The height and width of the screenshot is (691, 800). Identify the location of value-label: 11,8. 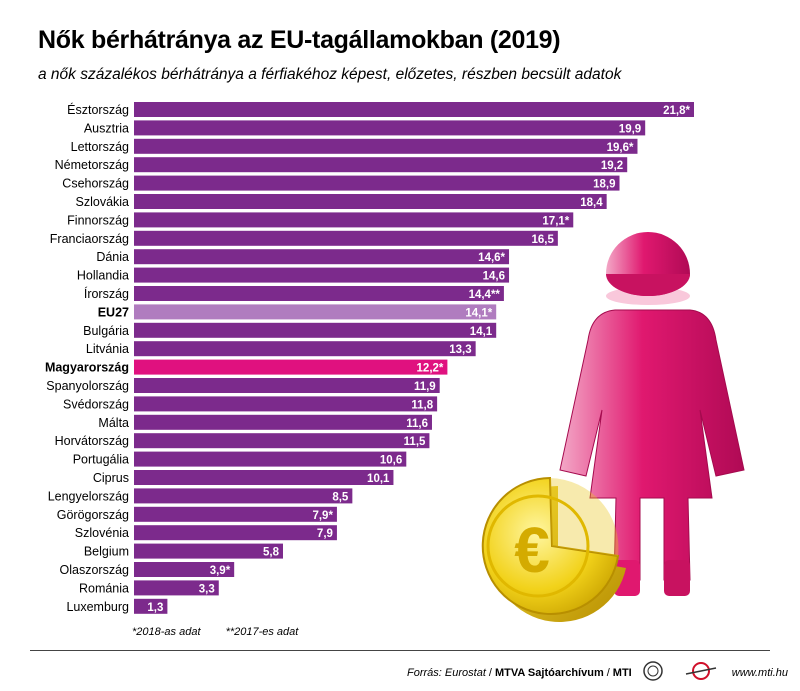
(422, 405).